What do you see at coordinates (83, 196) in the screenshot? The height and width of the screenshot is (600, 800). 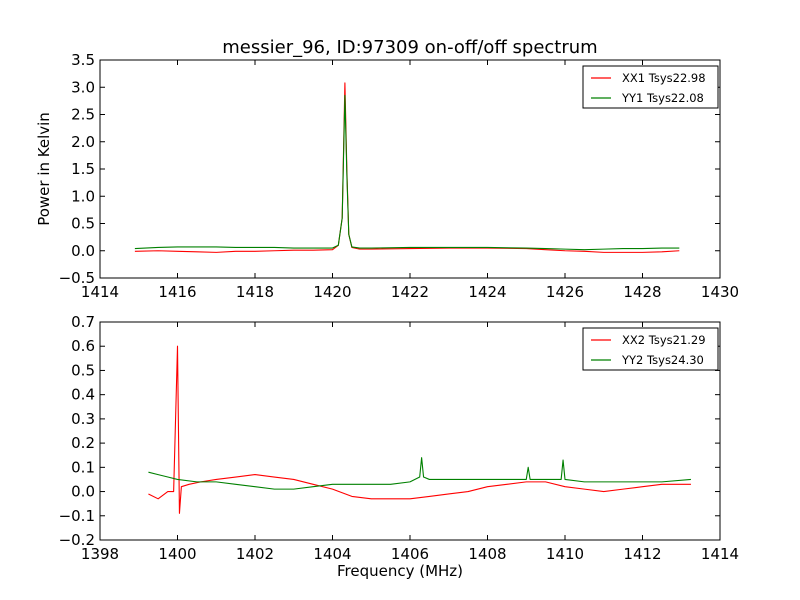 I see `y-tick-label: 1.0` at bounding box center [83, 196].